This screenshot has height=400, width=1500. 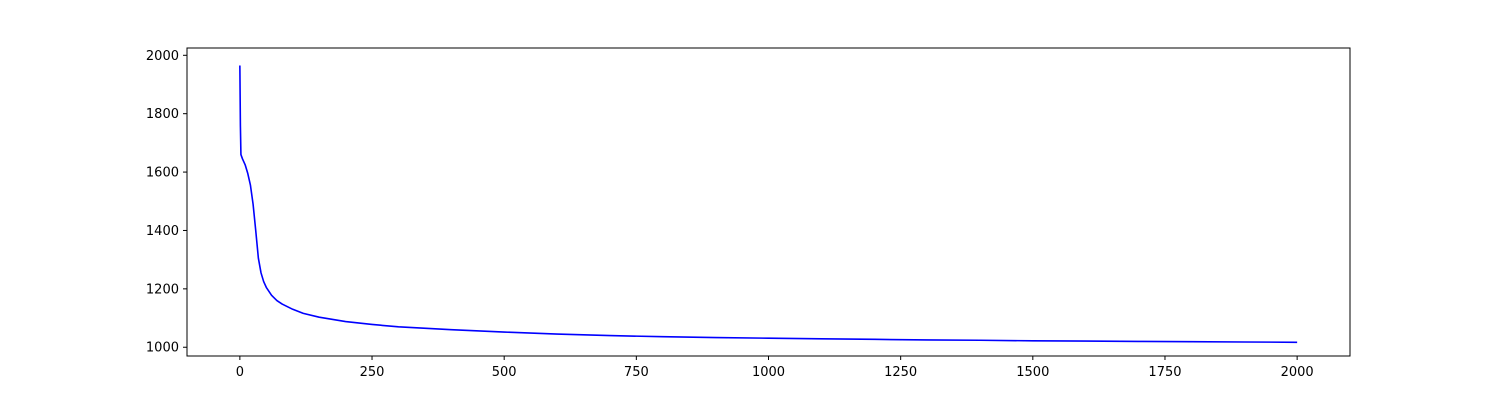 What do you see at coordinates (166, 202) in the screenshot?
I see `y-axis: 1000 1200 1400 1600 1800 2000` at bounding box center [166, 202].